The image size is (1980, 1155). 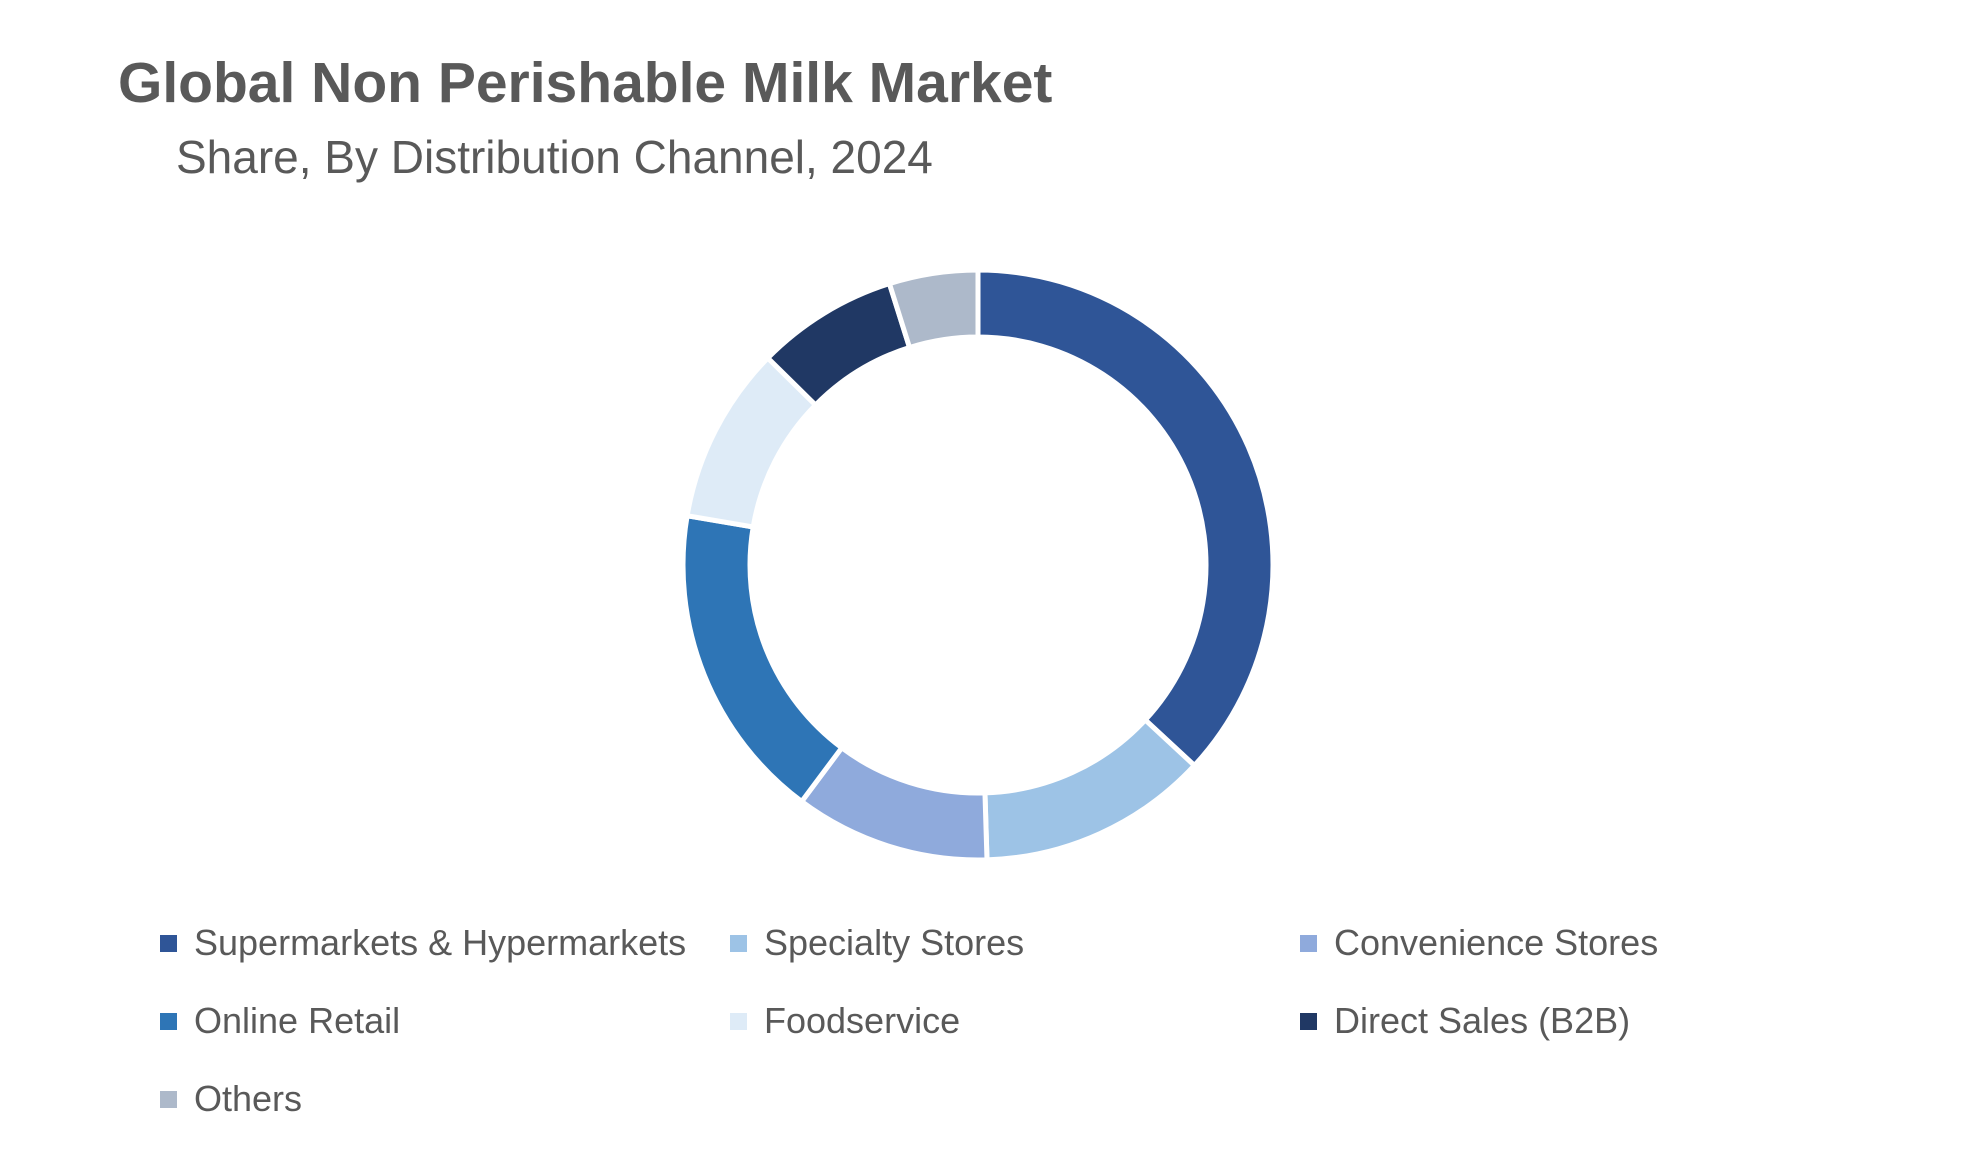 I want to click on legend-item: Foodservice, so click(x=845, y=1021).